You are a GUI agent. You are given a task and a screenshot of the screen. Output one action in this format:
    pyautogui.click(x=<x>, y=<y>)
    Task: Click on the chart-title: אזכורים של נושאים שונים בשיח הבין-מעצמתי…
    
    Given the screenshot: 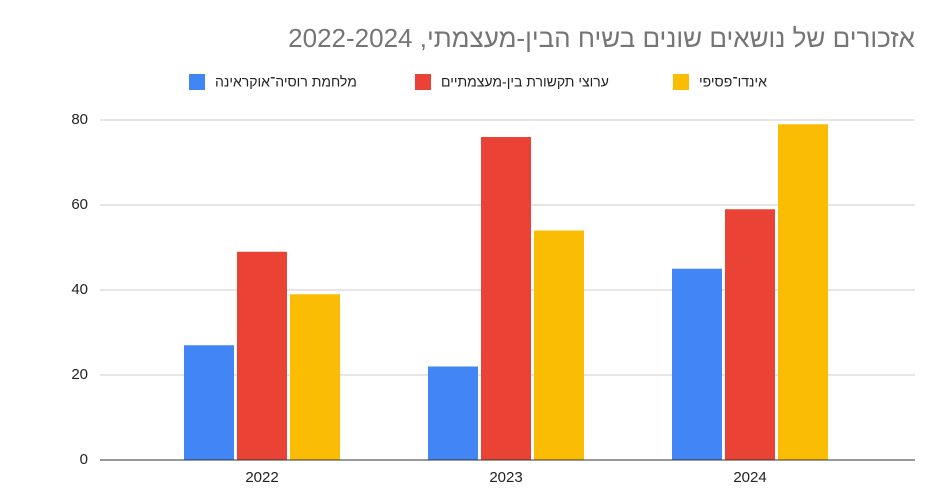 What is the action you would take?
    pyautogui.click(x=601, y=38)
    